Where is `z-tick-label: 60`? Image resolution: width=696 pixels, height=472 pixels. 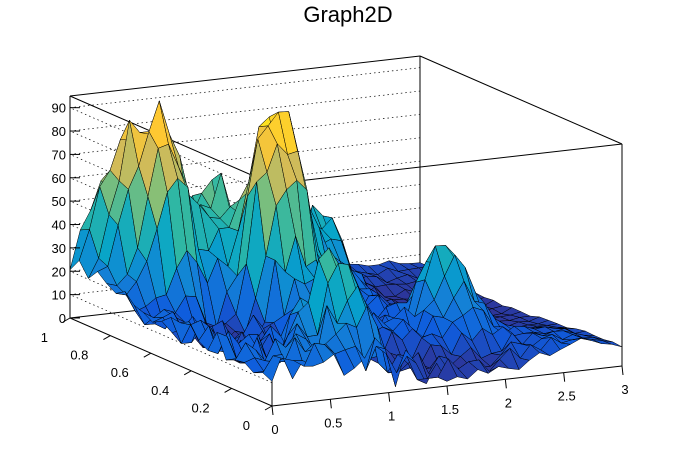
z-tick-label: 60 is located at coordinates (59, 178).